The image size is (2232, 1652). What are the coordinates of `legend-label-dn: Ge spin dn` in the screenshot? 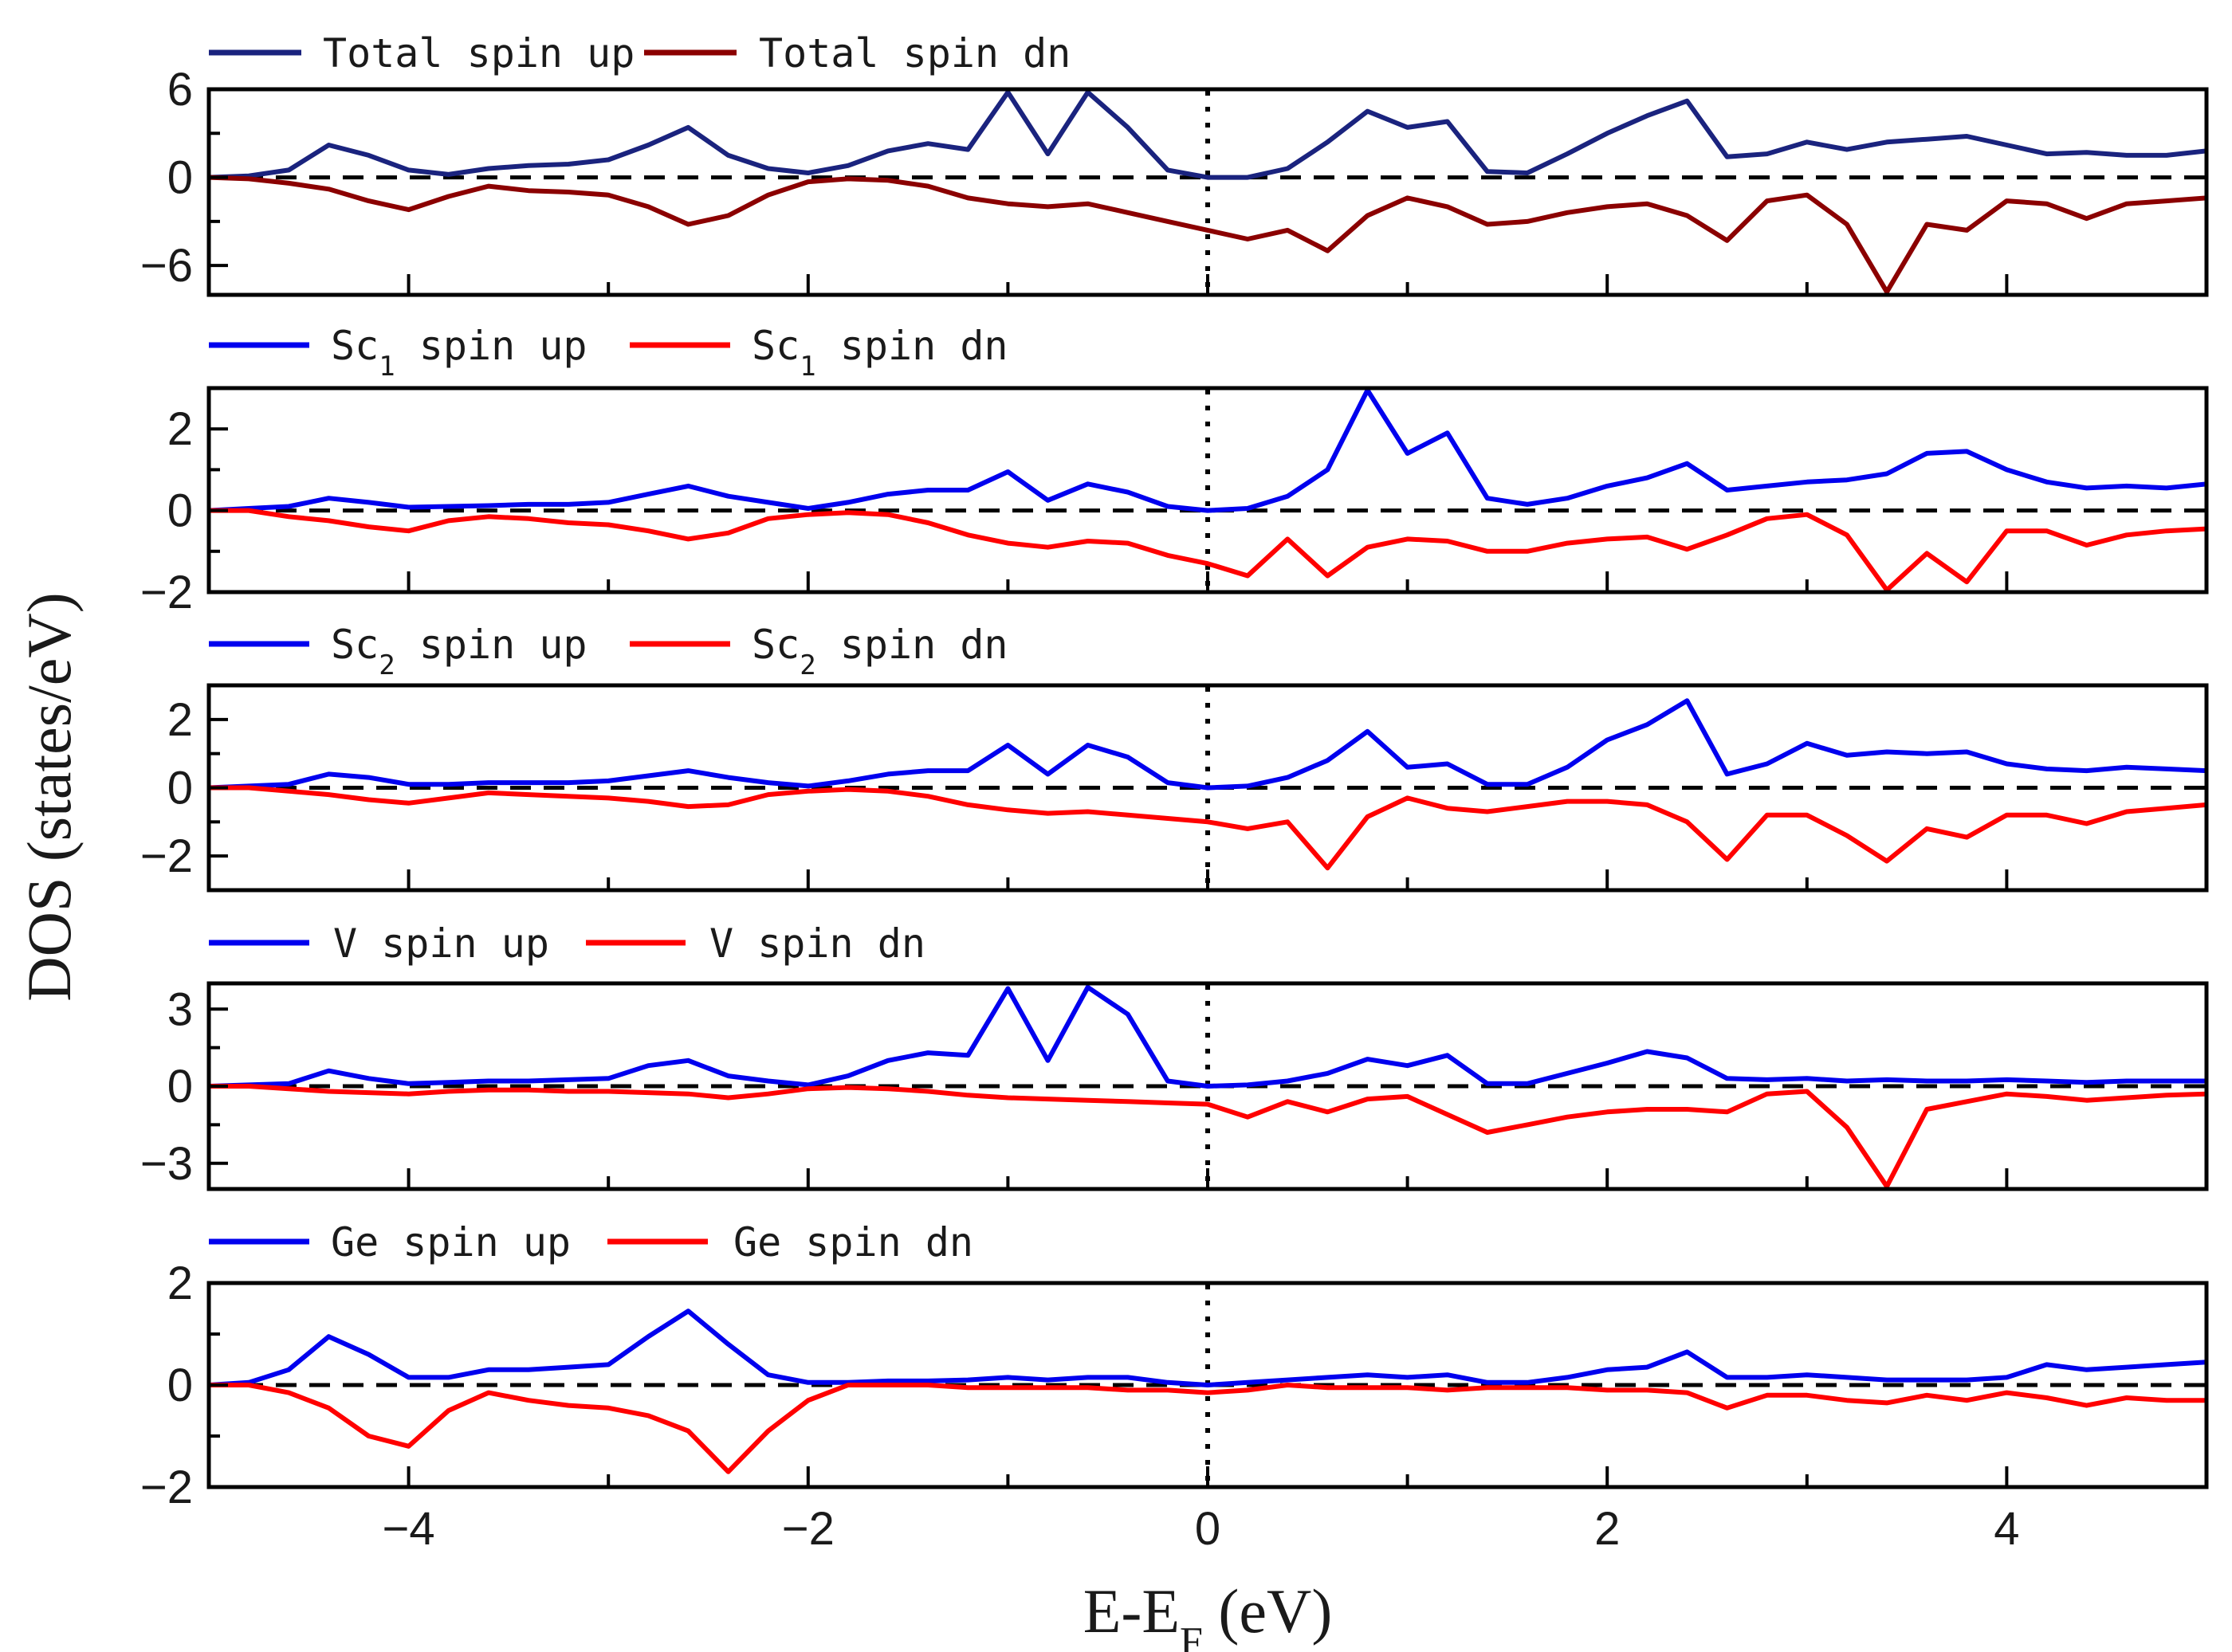 It's located at (853, 1242).